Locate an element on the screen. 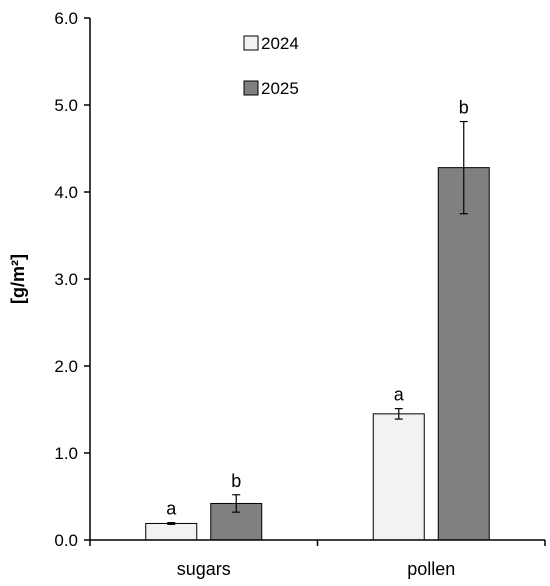  y-tick-label: 0.0 is located at coordinates (66, 540).